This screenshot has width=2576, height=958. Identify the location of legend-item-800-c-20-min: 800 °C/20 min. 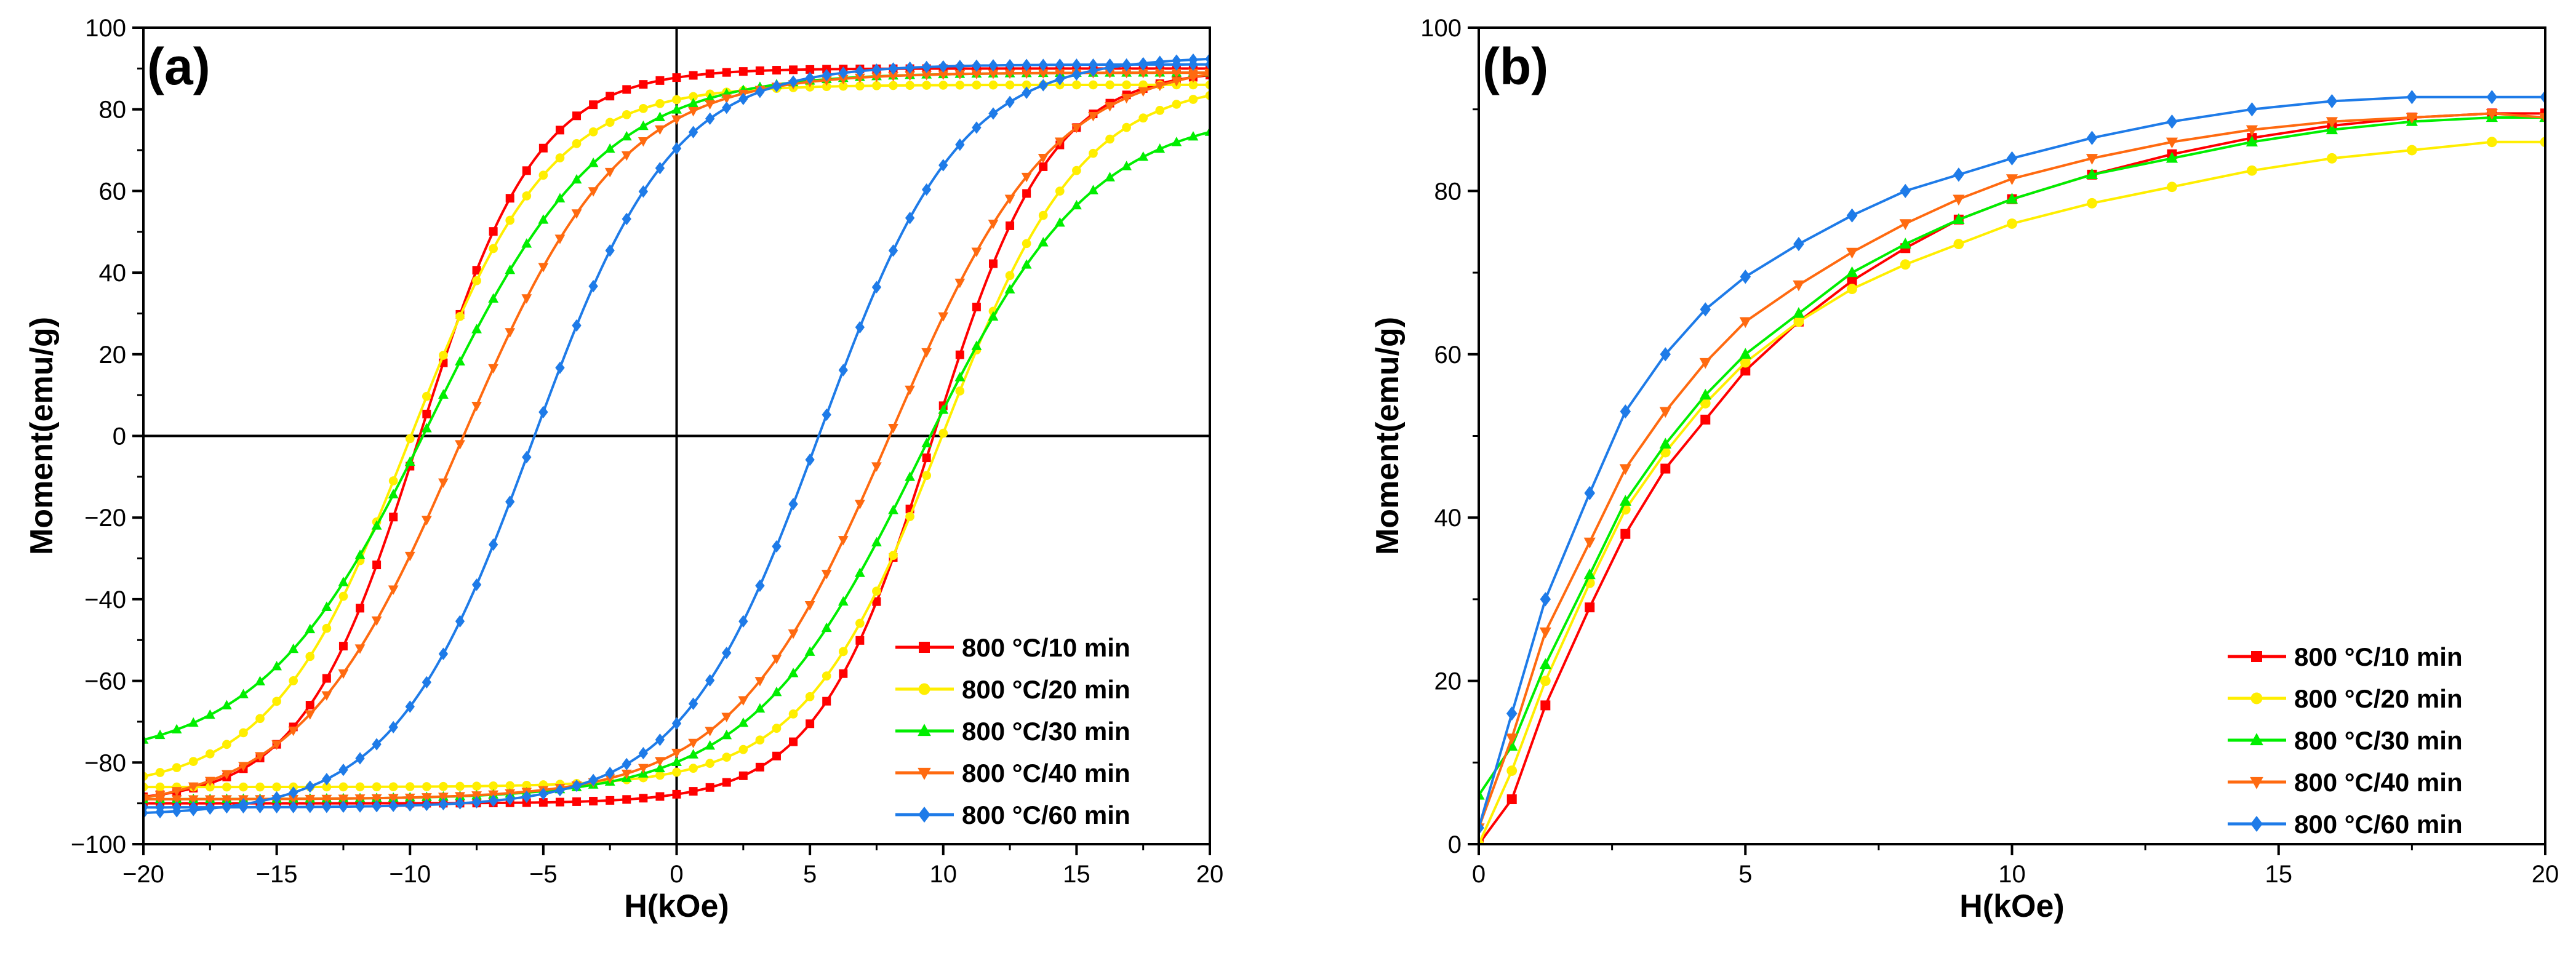
(1012, 690).